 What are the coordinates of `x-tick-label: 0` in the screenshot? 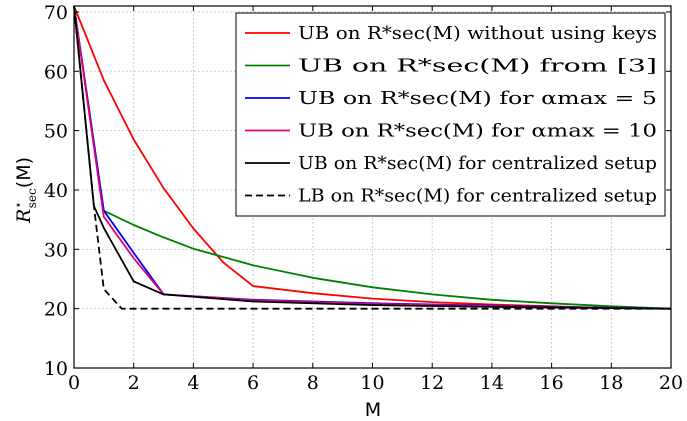 It's located at (74, 383).